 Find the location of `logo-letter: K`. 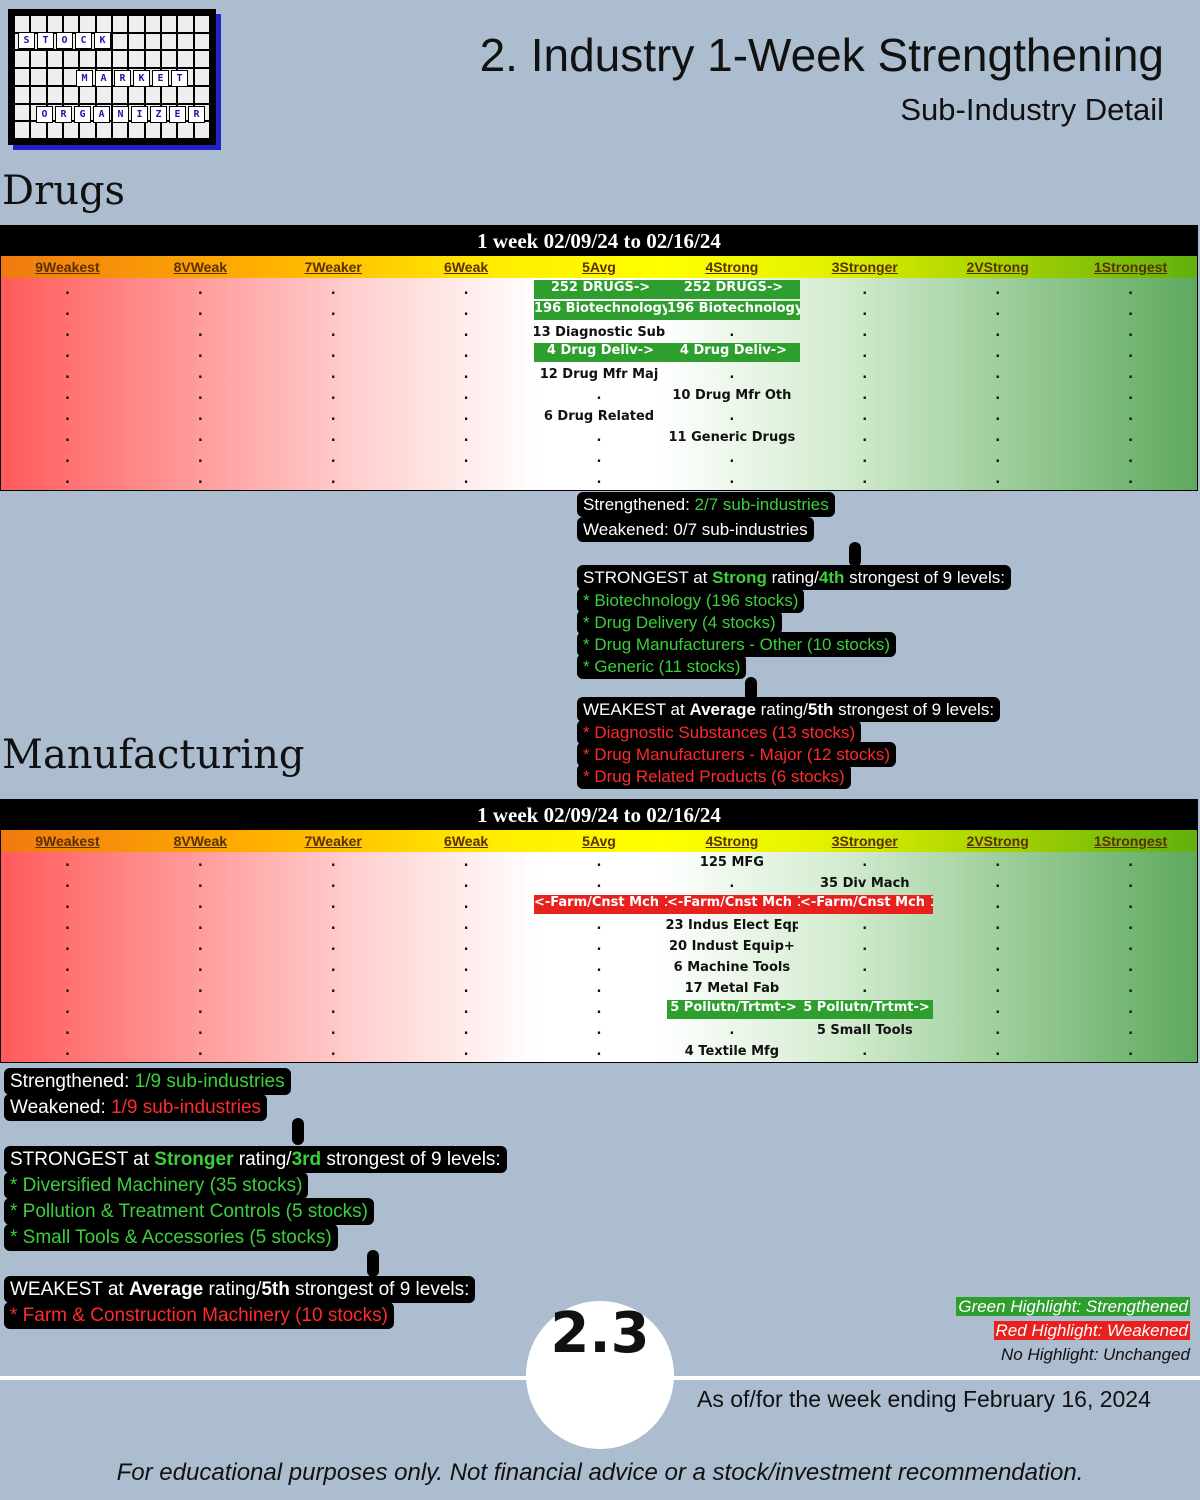

logo-letter: K is located at coordinates (102, 40).